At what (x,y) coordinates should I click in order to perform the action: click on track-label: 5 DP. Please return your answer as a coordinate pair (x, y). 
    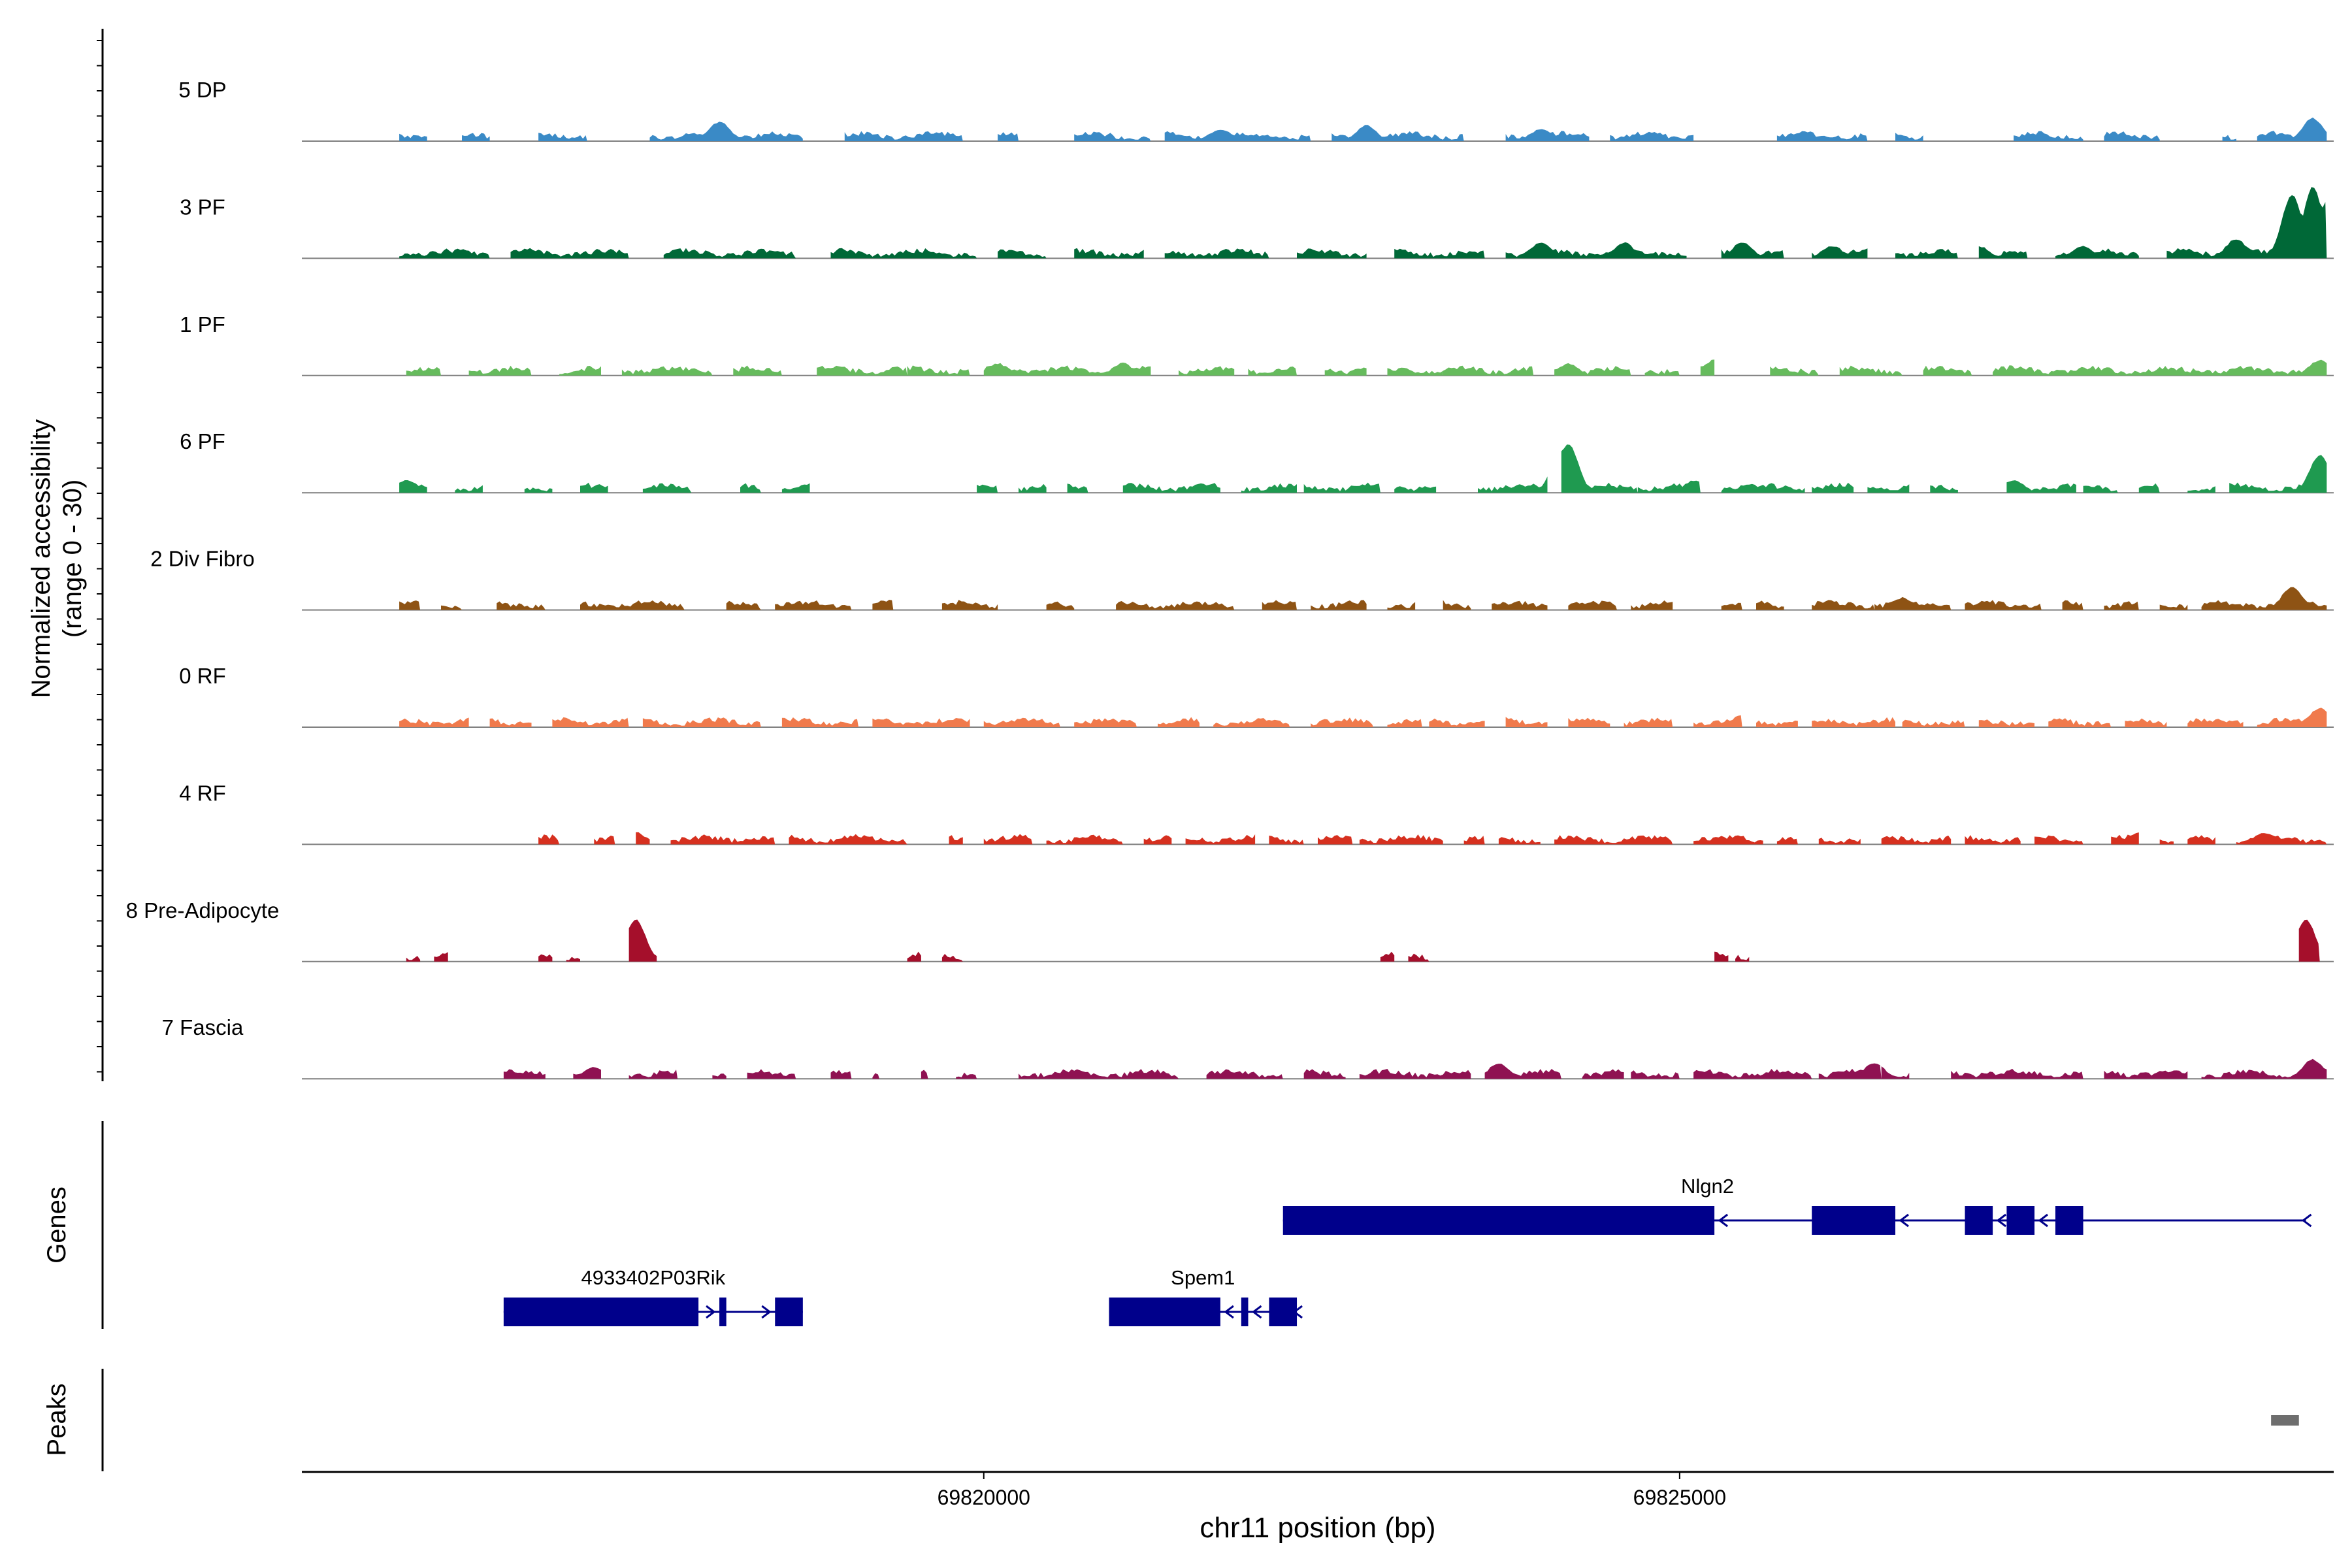
    Looking at the image, I should click on (202, 90).